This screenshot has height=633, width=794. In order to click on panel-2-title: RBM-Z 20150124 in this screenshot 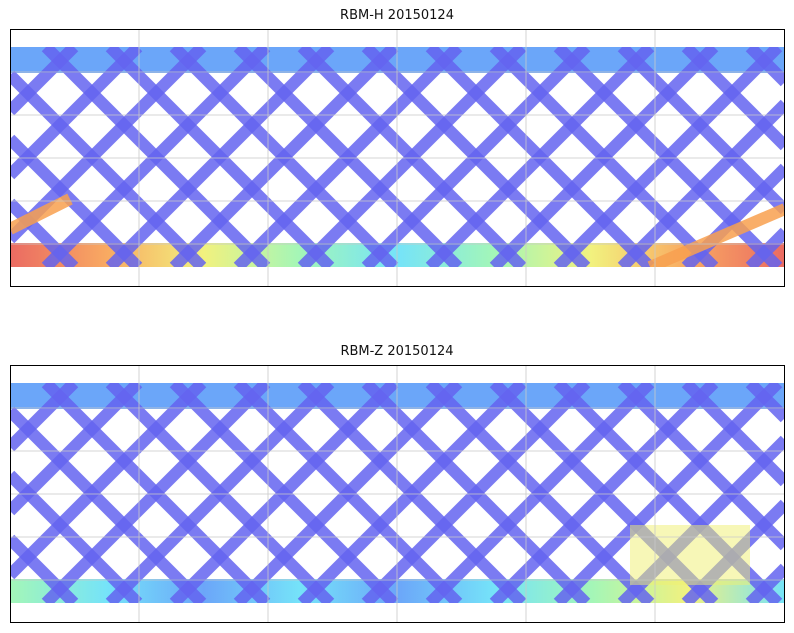, I will do `click(397, 351)`.